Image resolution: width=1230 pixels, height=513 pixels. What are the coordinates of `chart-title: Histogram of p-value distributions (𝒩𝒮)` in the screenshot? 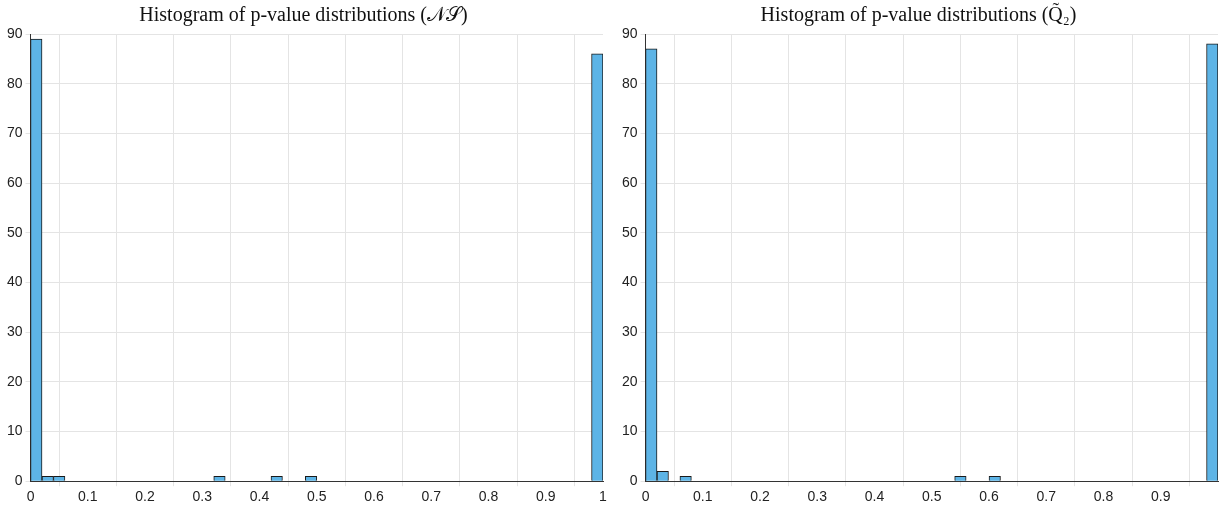 It's located at (303, 15).